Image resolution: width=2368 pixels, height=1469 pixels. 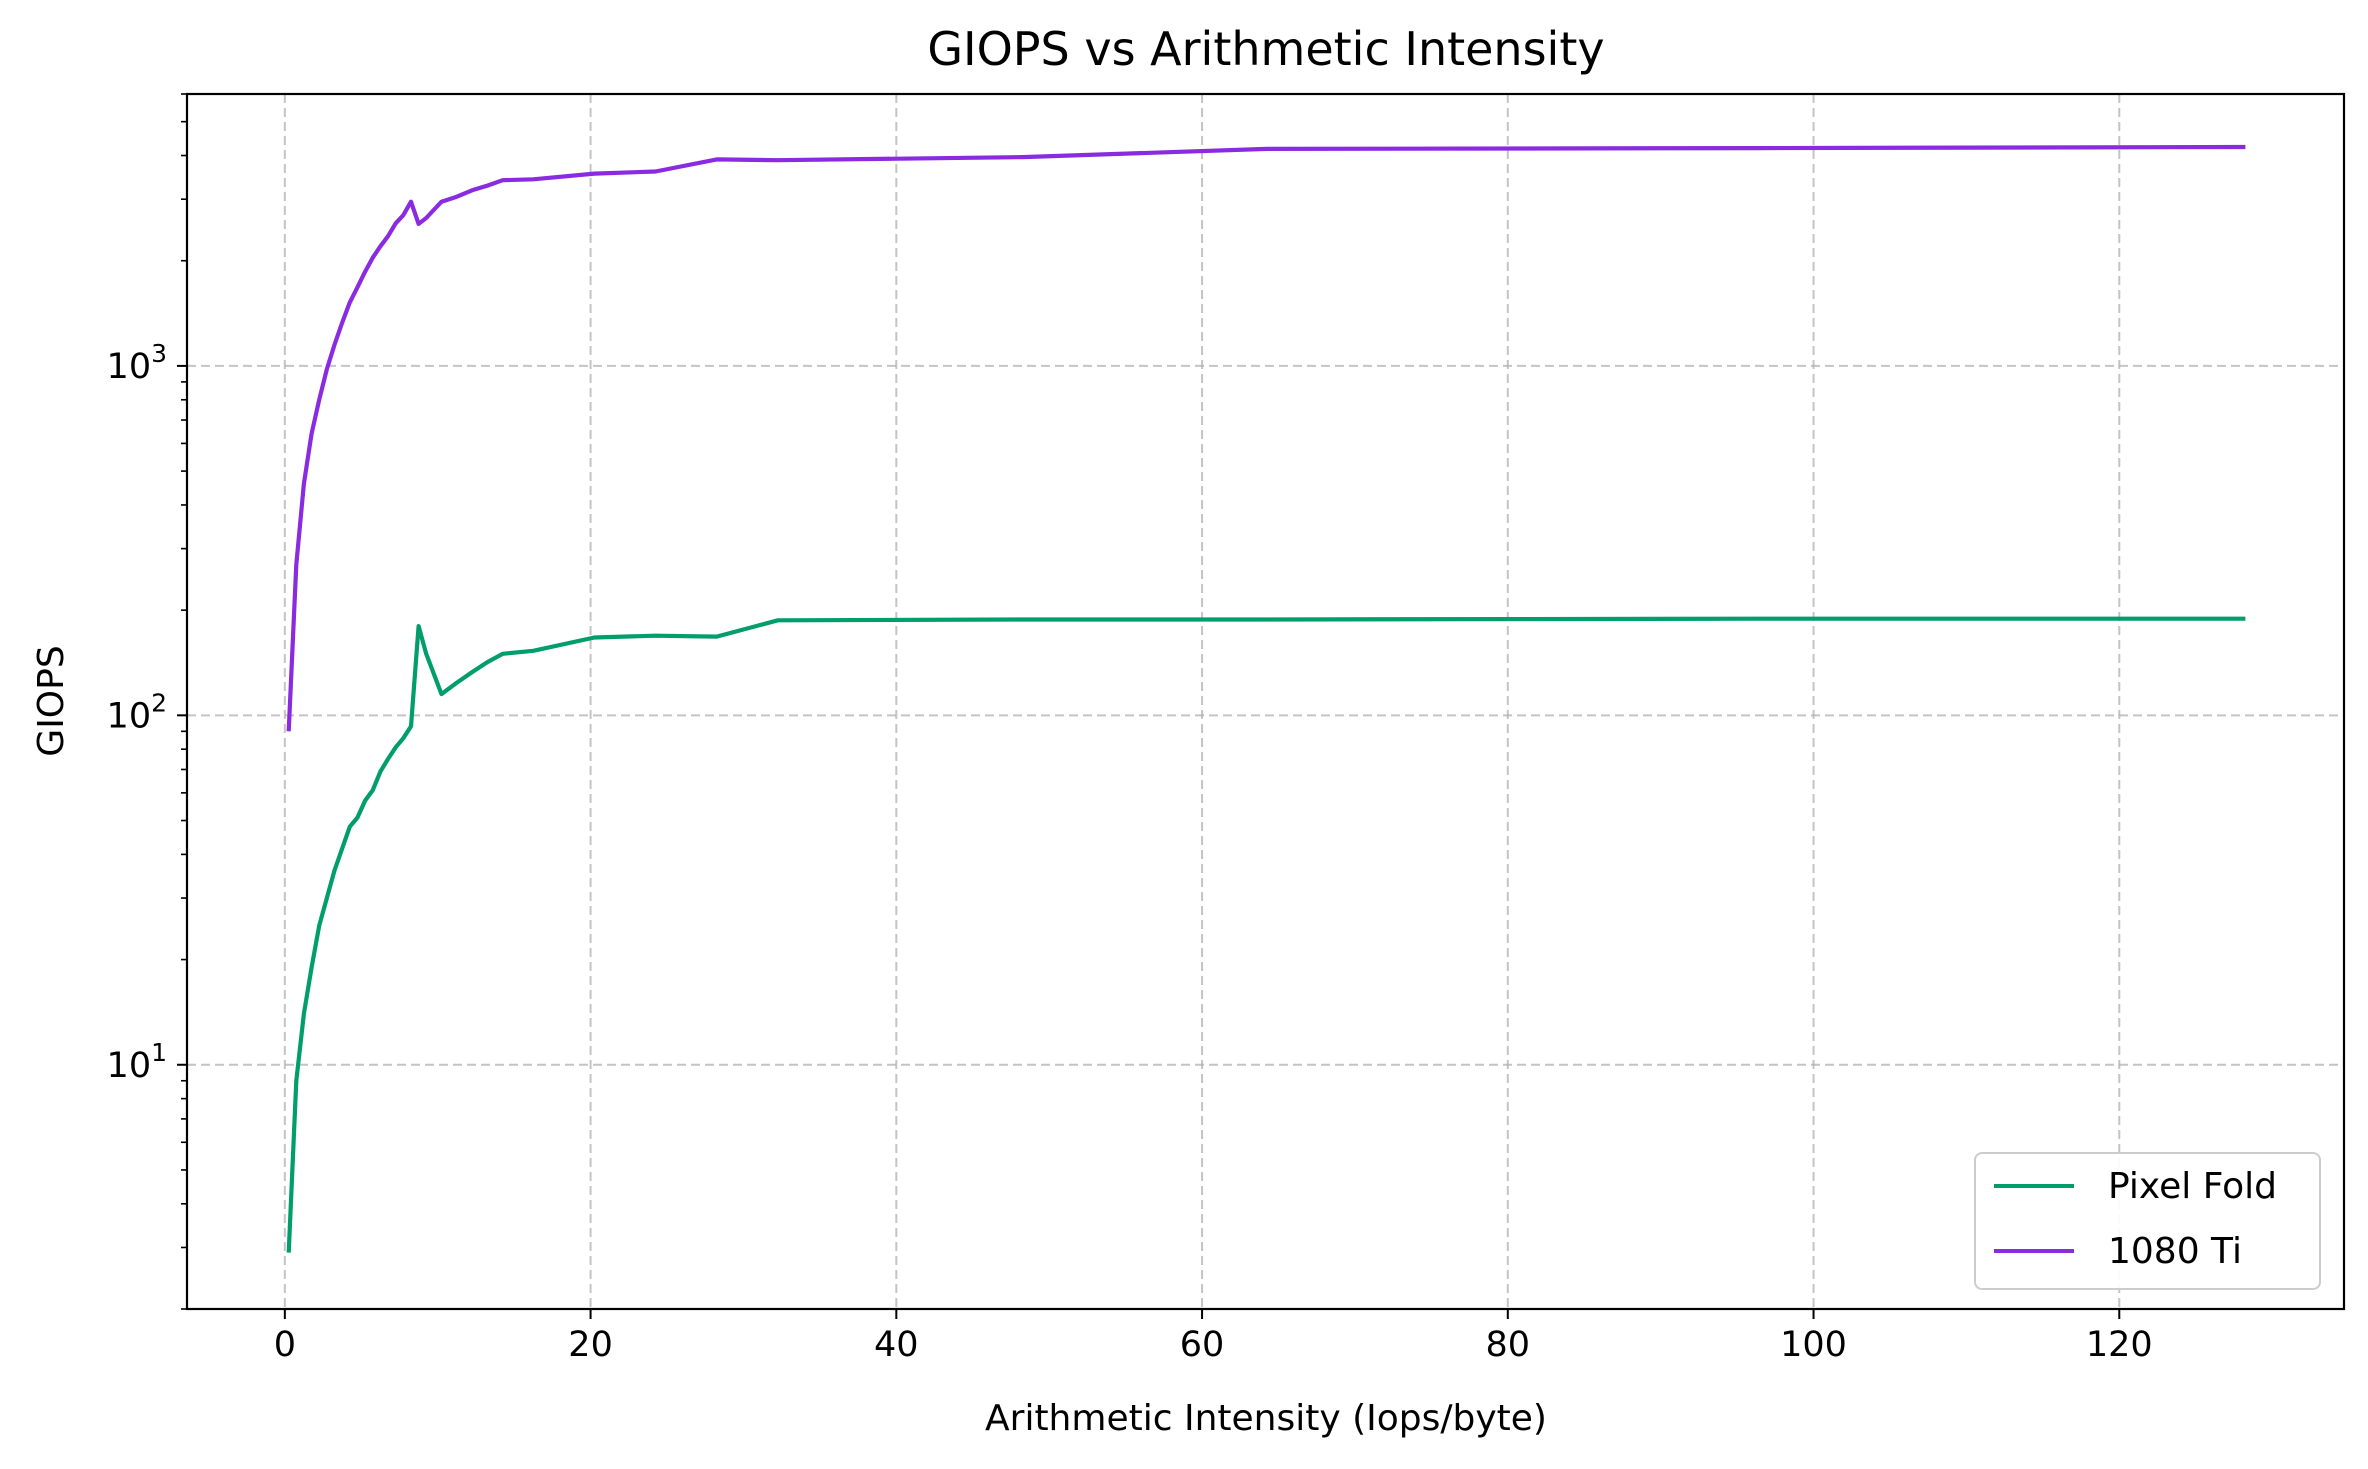 What do you see at coordinates (2147, 1221) in the screenshot?
I see `legend: Pixel Fold 1080 Ti` at bounding box center [2147, 1221].